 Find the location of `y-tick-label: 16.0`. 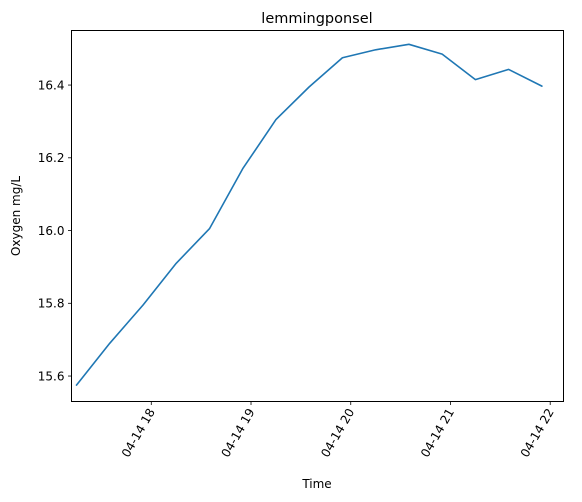

y-tick-label: 16.0 is located at coordinates (51, 231).